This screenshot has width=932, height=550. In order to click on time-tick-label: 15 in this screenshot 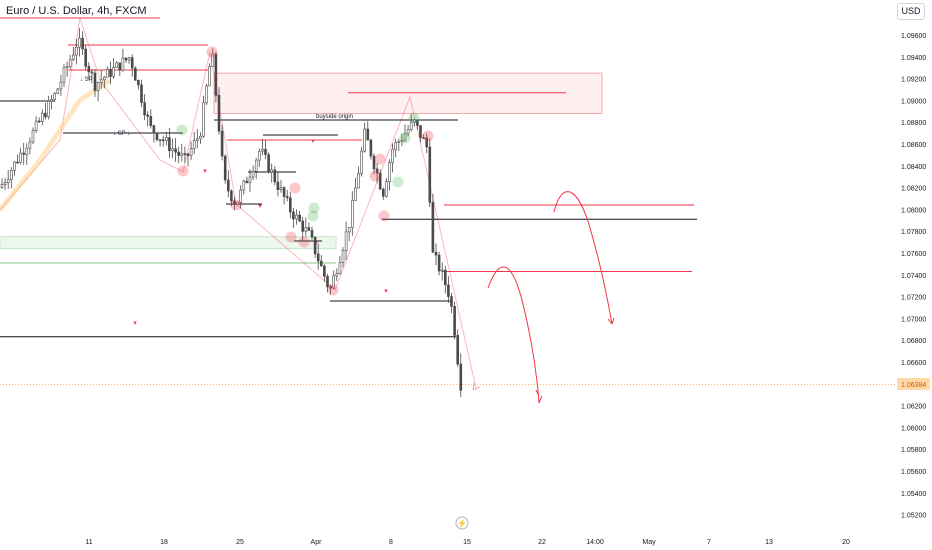, I will do `click(467, 542)`.